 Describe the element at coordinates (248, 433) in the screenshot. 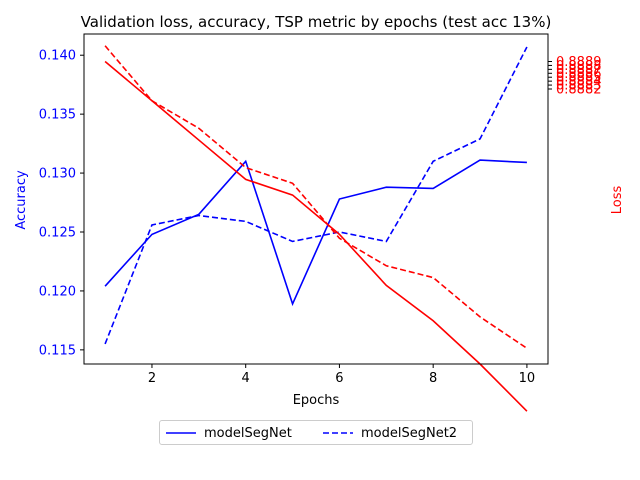

I see `legend-label: modelSegNet` at that location.